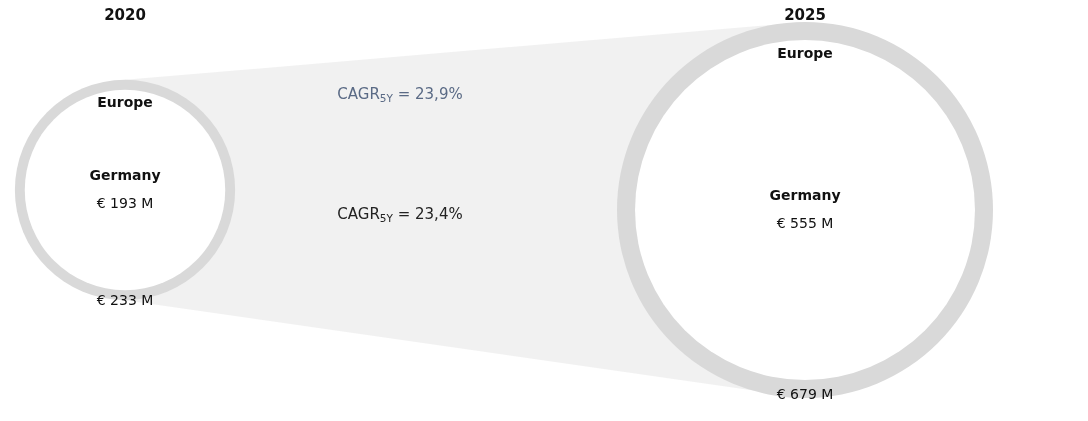 Image resolution: width=1088 pixels, height=421 pixels. What do you see at coordinates (805, 194) in the screenshot?
I see `text: Germany` at bounding box center [805, 194].